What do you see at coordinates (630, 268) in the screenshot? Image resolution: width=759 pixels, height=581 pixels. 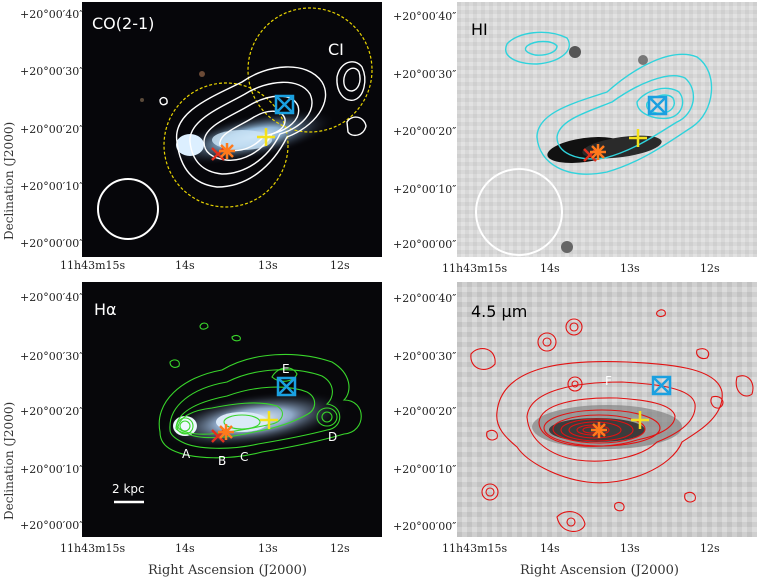 I see `ra-tick-13-tr: 13s` at bounding box center [630, 268].